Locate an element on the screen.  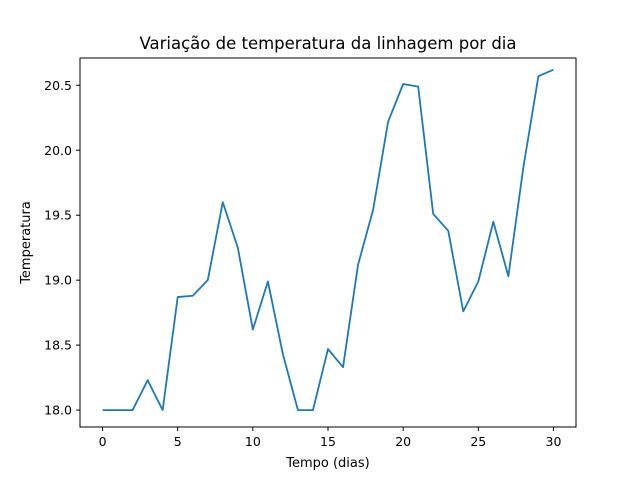
x-tick-label: 15 is located at coordinates (328, 441).